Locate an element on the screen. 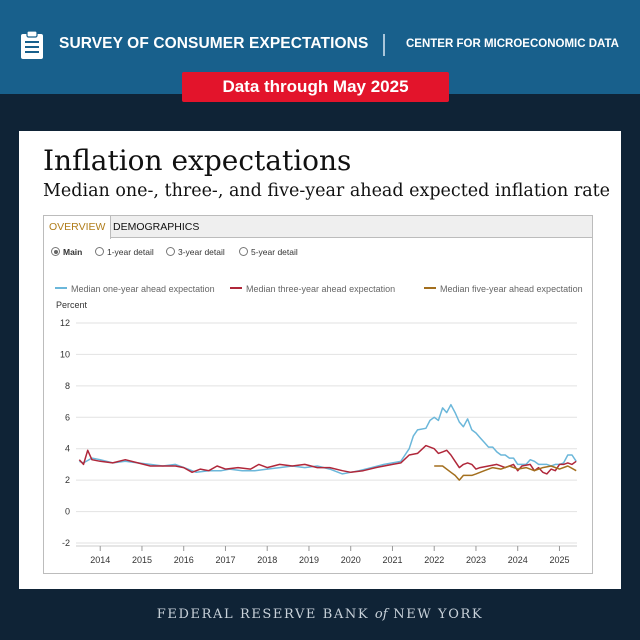 This screenshot has height=640, width=640. view-option-1-year: 1-year detail is located at coordinates (124, 252).